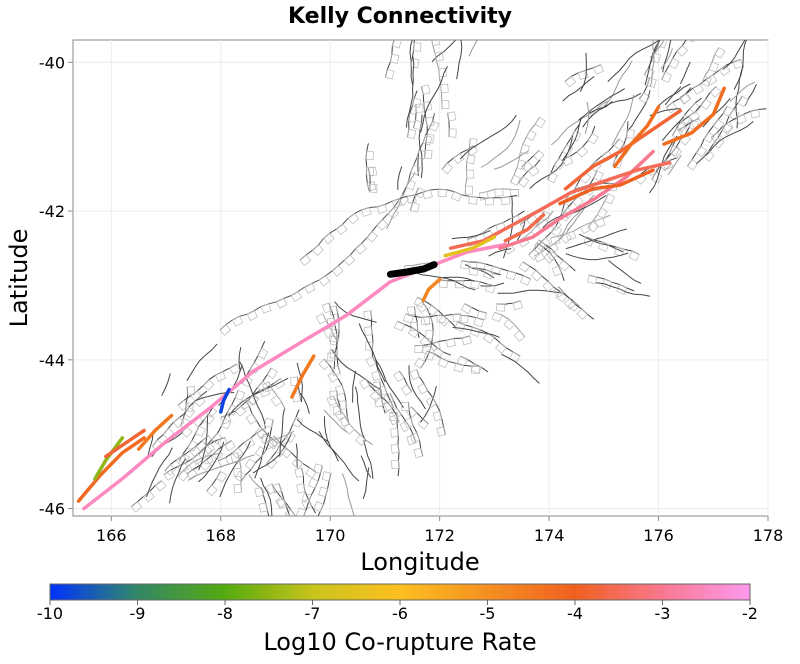 The image size is (800, 664). Describe the element at coordinates (439, 530) in the screenshot. I see `x-axis-ticks: 166 168 170 172 174 176 178` at that location.